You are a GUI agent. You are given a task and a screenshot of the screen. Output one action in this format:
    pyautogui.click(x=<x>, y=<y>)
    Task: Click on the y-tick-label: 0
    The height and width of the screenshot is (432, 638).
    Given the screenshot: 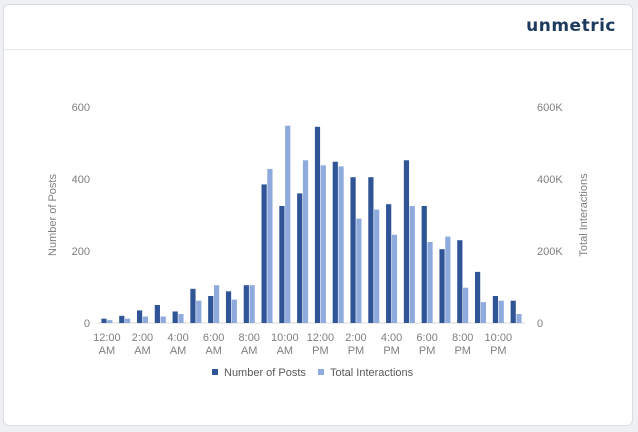 What is the action you would take?
    pyautogui.click(x=87, y=324)
    